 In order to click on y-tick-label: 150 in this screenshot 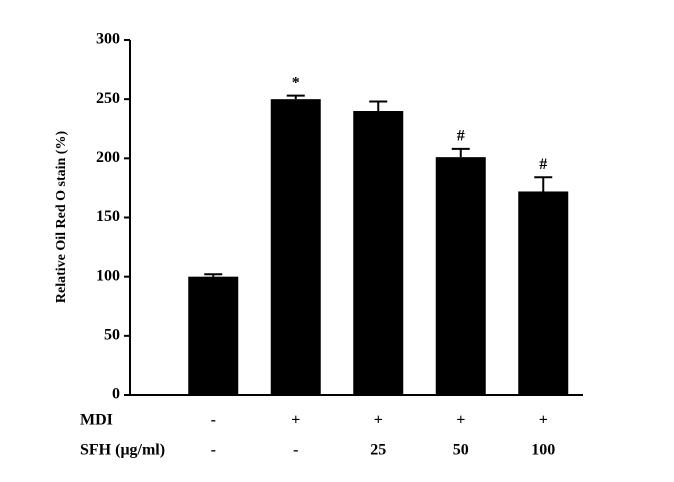, I will do `click(108, 216)`.